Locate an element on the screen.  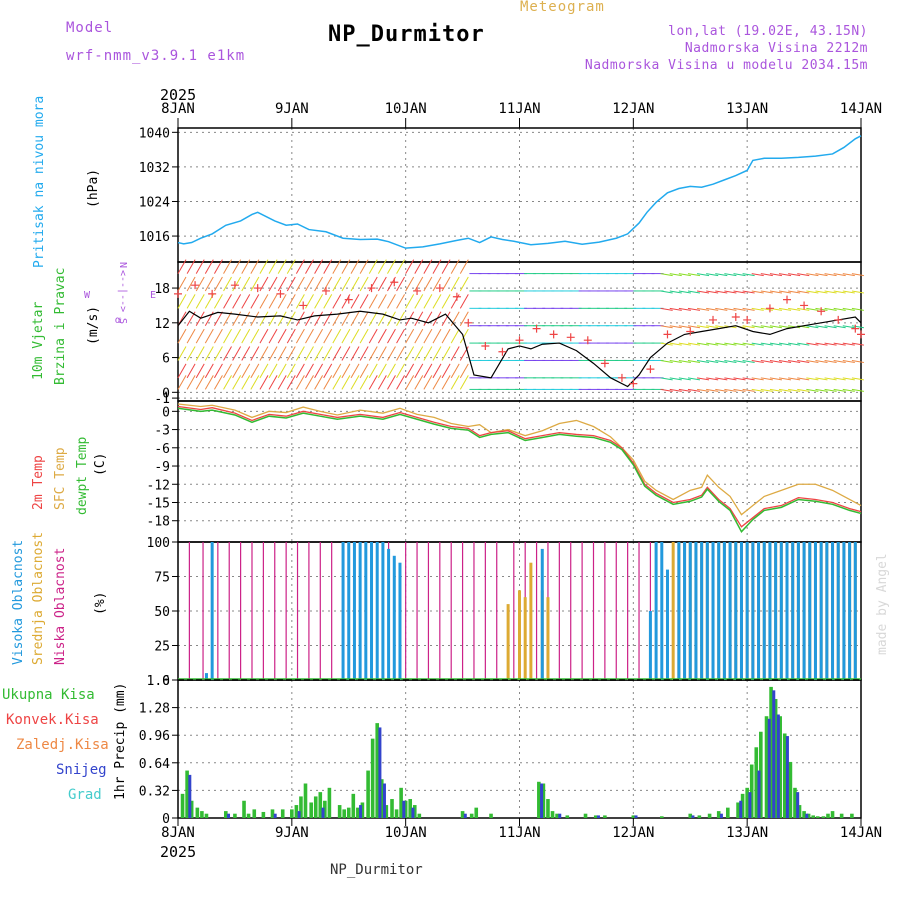
x-tick-label-bottom: 9JAN is located at coordinates (292, 833).